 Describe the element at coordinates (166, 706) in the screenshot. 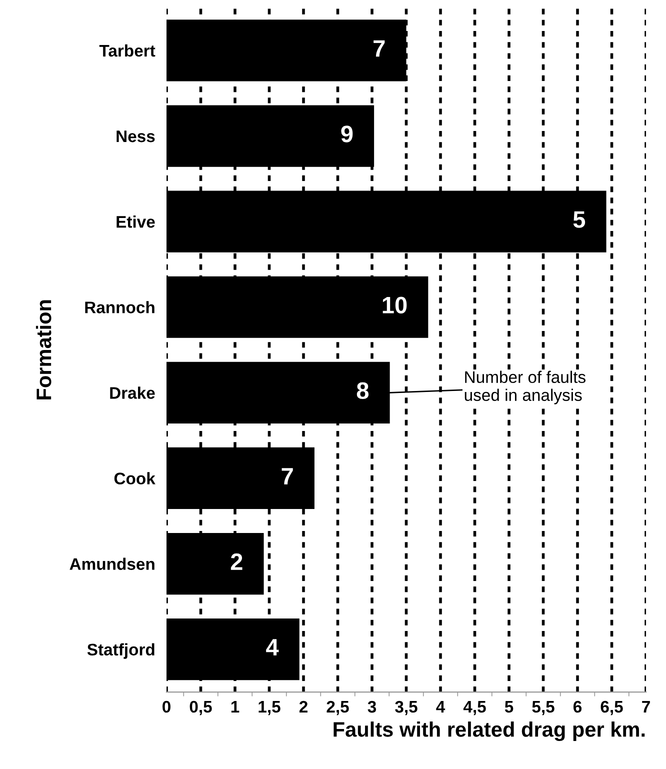

I see `x-tick-label: 0` at that location.